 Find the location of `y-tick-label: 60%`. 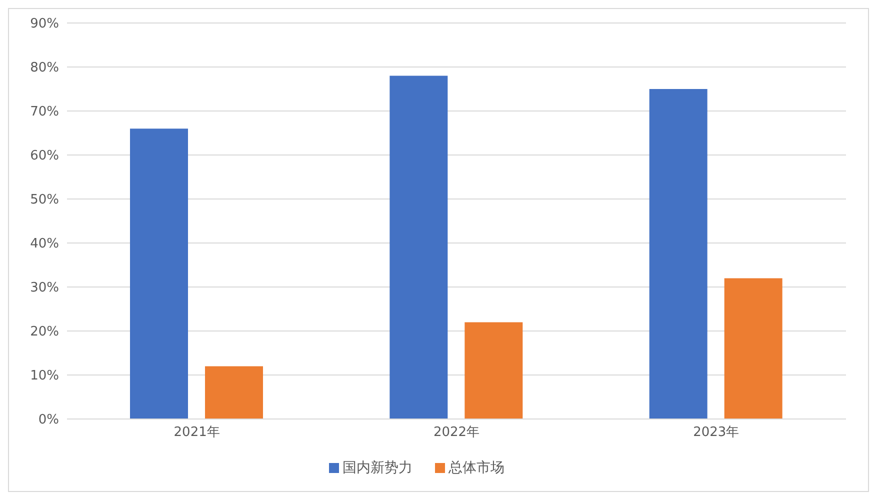

y-tick-label: 60% is located at coordinates (44, 156).